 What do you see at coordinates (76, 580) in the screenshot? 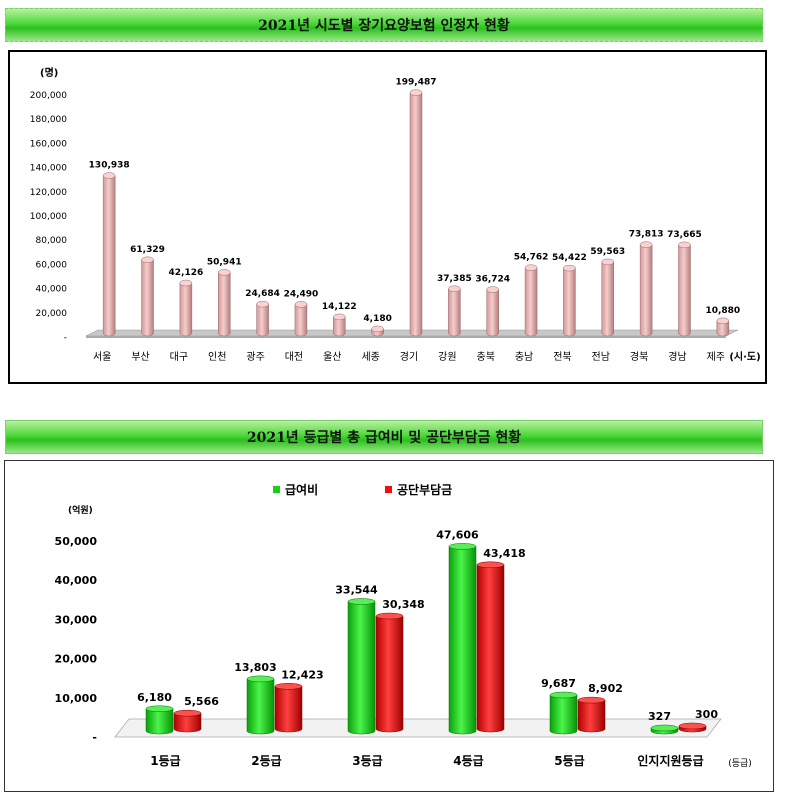
I see `chart2-ytick-label: 40,000` at bounding box center [76, 580].